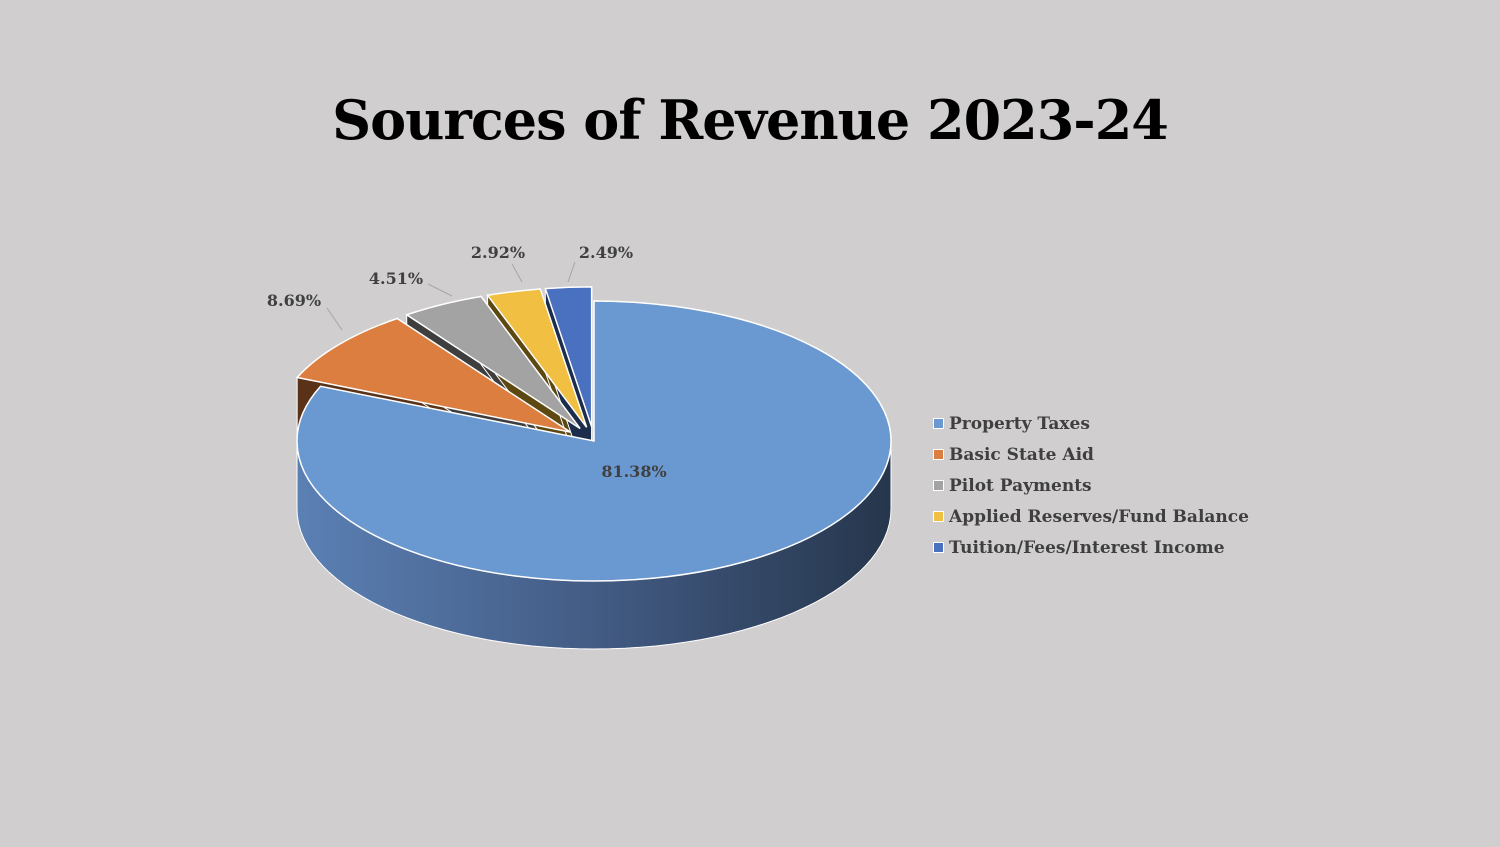 The image size is (1500, 847). I want to click on data-label: 2.92%, so click(498, 252).